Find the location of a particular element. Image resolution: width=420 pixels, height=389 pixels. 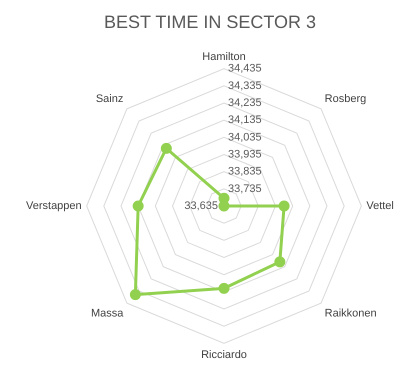

spoke-label: Verstappen is located at coordinates (54, 206).